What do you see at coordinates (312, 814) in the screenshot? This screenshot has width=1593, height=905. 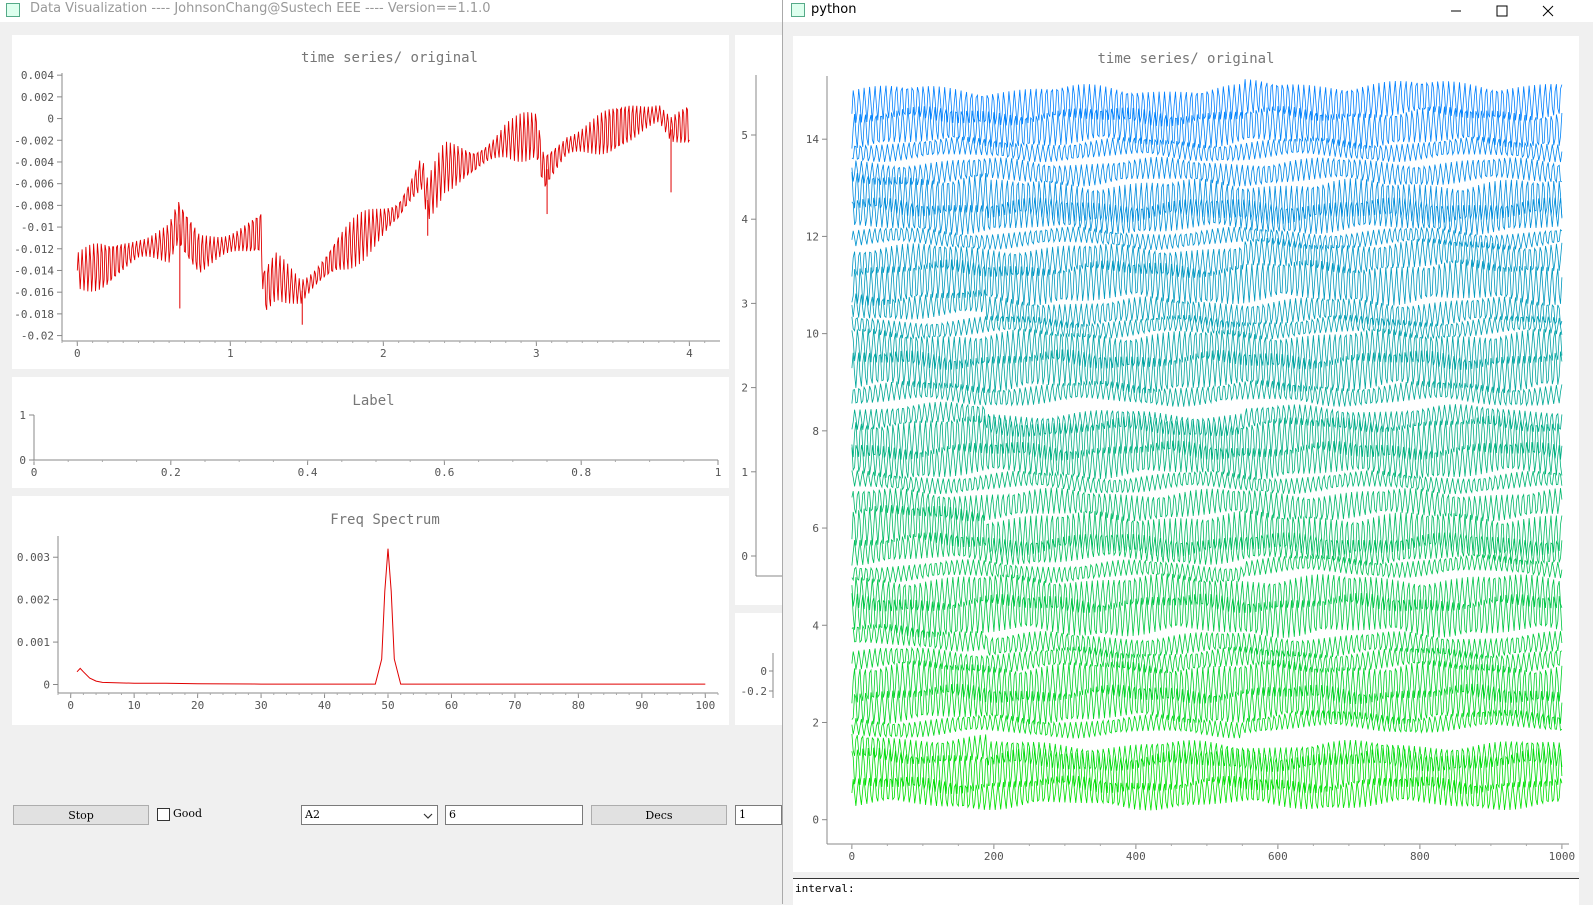 I see `channel-select-value: A2` at bounding box center [312, 814].